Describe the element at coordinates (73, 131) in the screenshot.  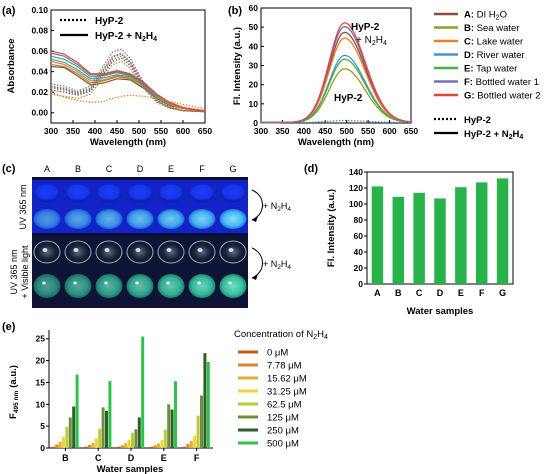
I see `chart-a-xtick-label: 350` at that location.